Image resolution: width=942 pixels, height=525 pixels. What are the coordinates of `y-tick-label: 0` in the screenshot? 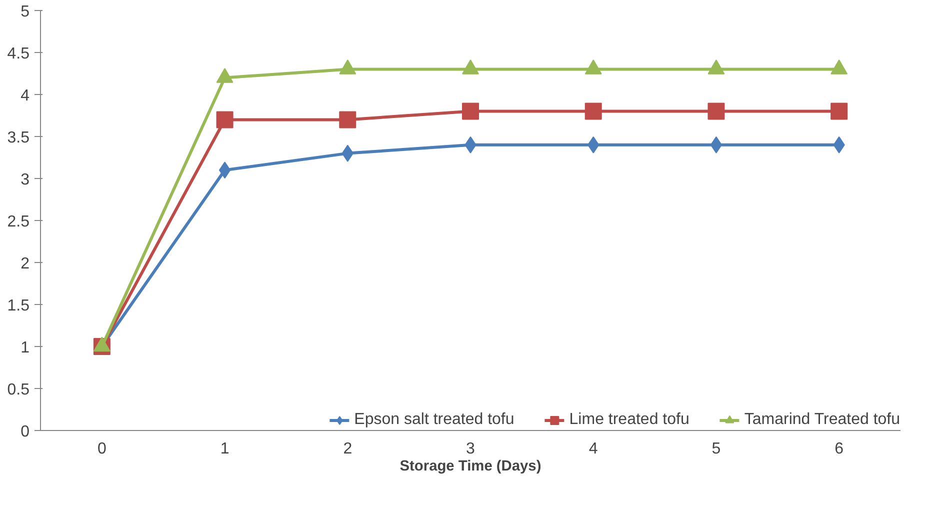 It's located at (25, 432).